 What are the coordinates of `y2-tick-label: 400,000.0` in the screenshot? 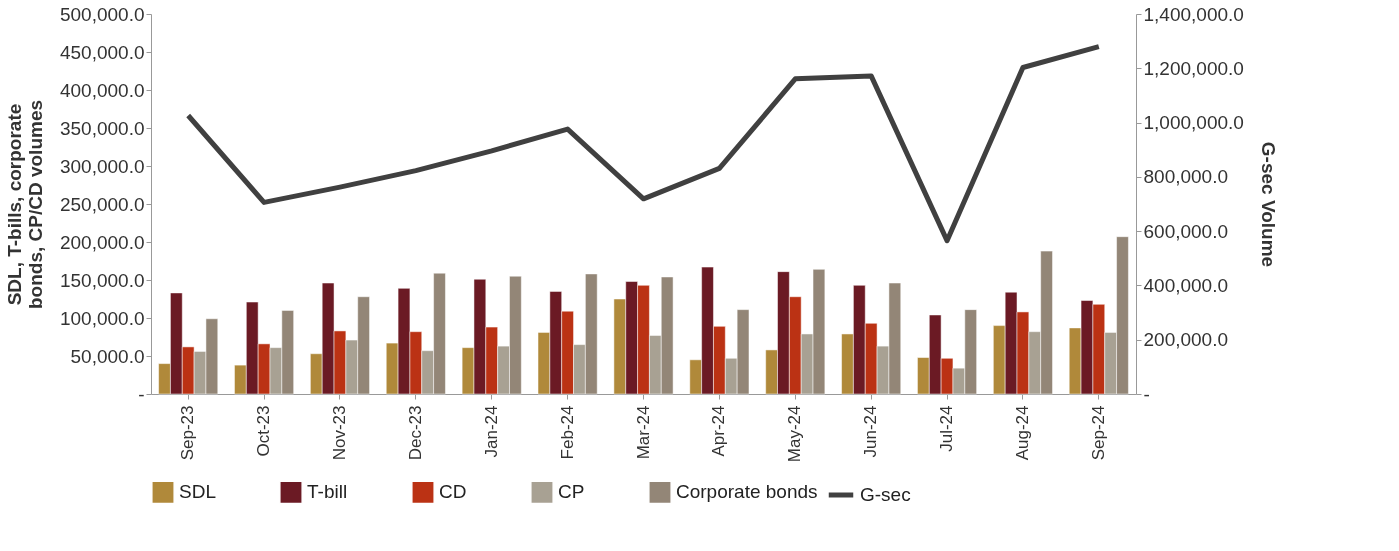 It's located at (1186, 285).